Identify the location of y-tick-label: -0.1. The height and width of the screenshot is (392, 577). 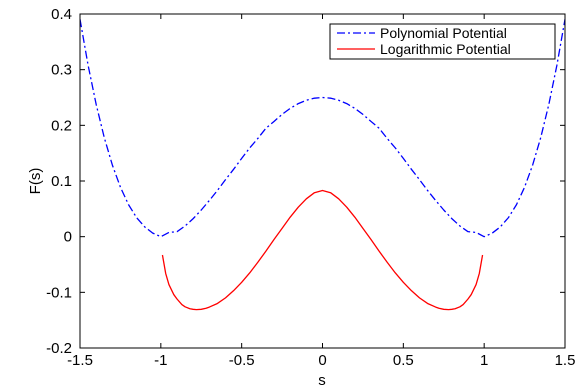
(59, 292).